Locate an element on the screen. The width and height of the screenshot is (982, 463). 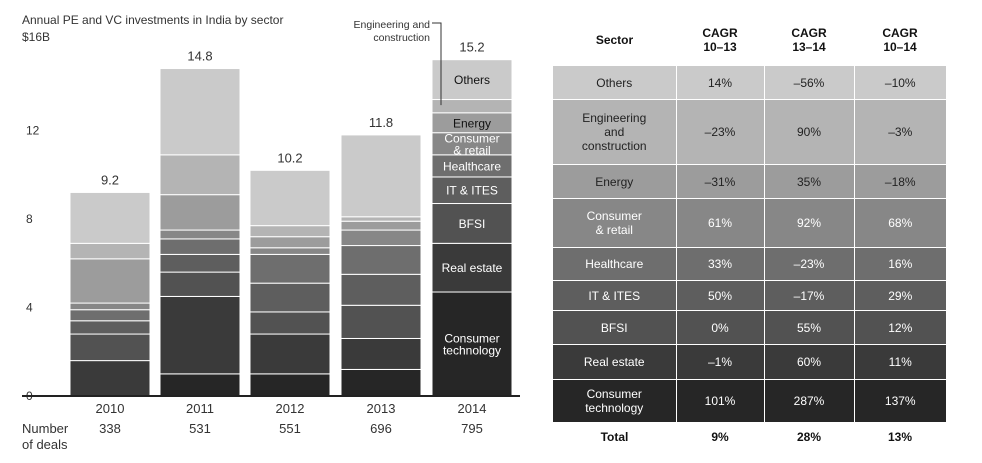
bar-segment-2011-engineering-and-construction is located at coordinates (200, 175).